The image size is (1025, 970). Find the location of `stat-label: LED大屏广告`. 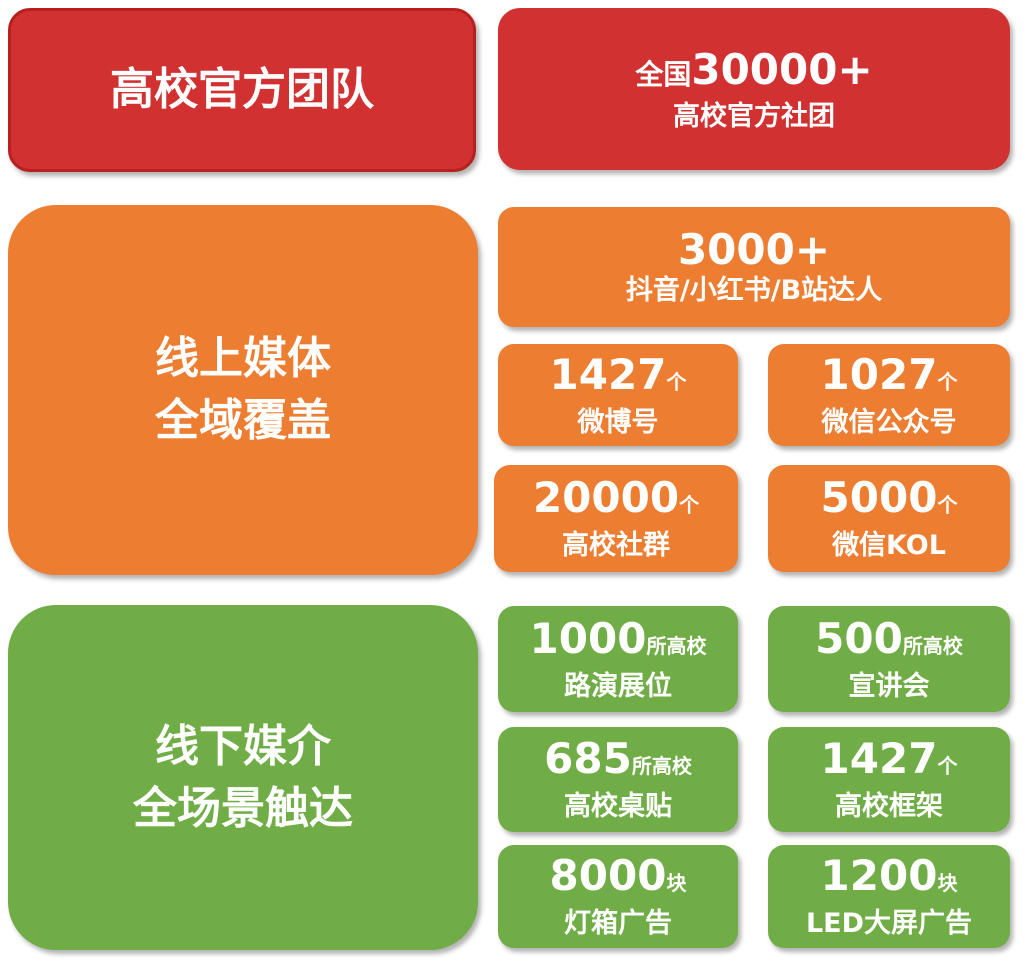

stat-label: LED大屏广告 is located at coordinates (889, 923).